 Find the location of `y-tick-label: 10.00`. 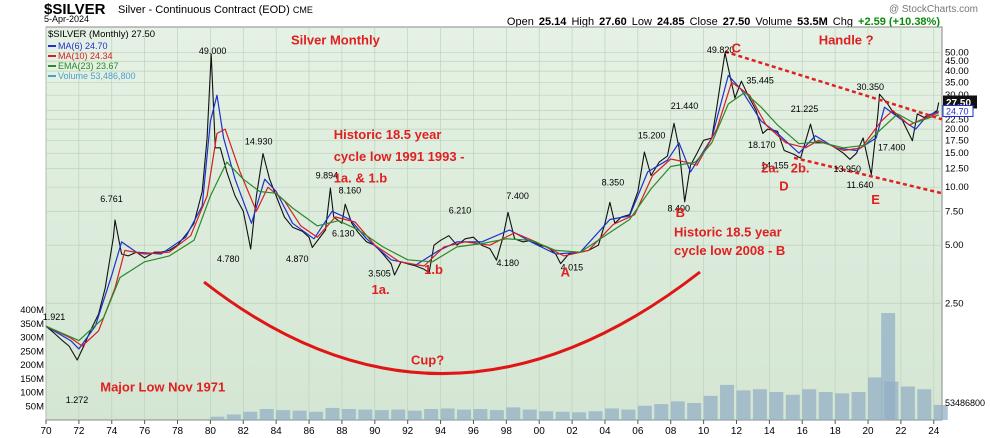

y-tick-label: 10.00 is located at coordinates (957, 187).